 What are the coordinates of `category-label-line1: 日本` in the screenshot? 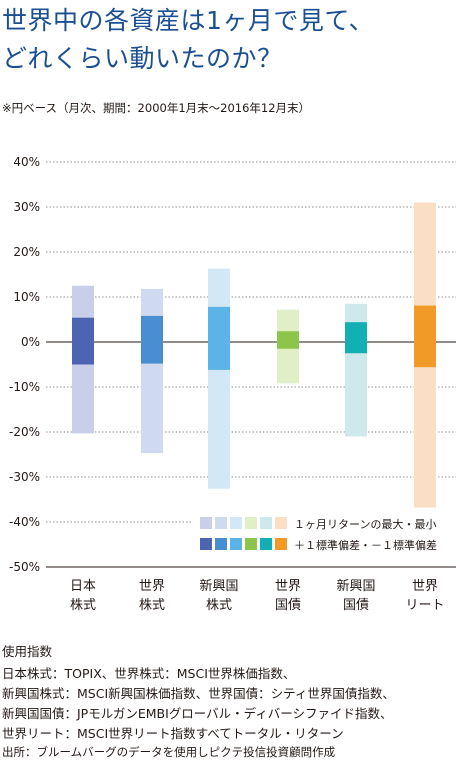 It's located at (83, 586).